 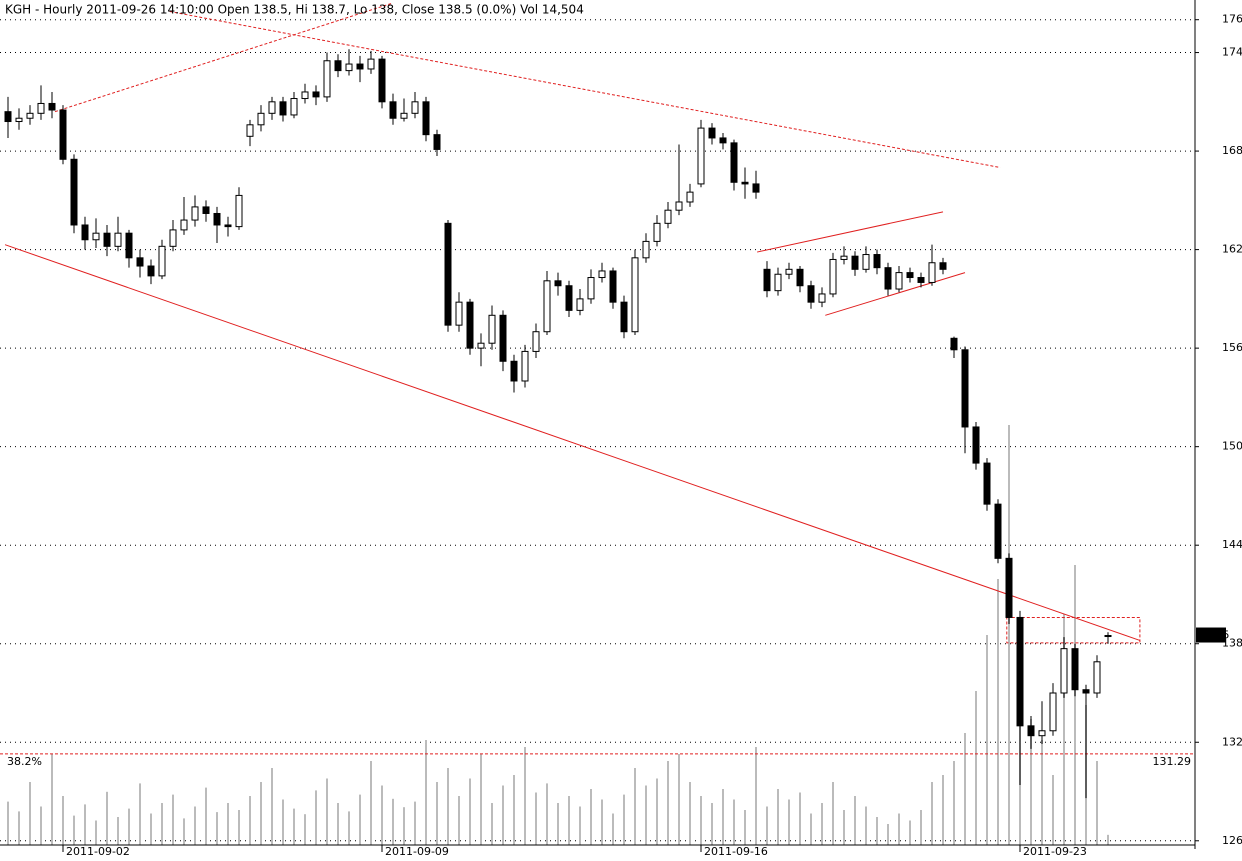 What do you see at coordinates (1232, 150) in the screenshot?
I see `y-tick-label: 168` at bounding box center [1232, 150].